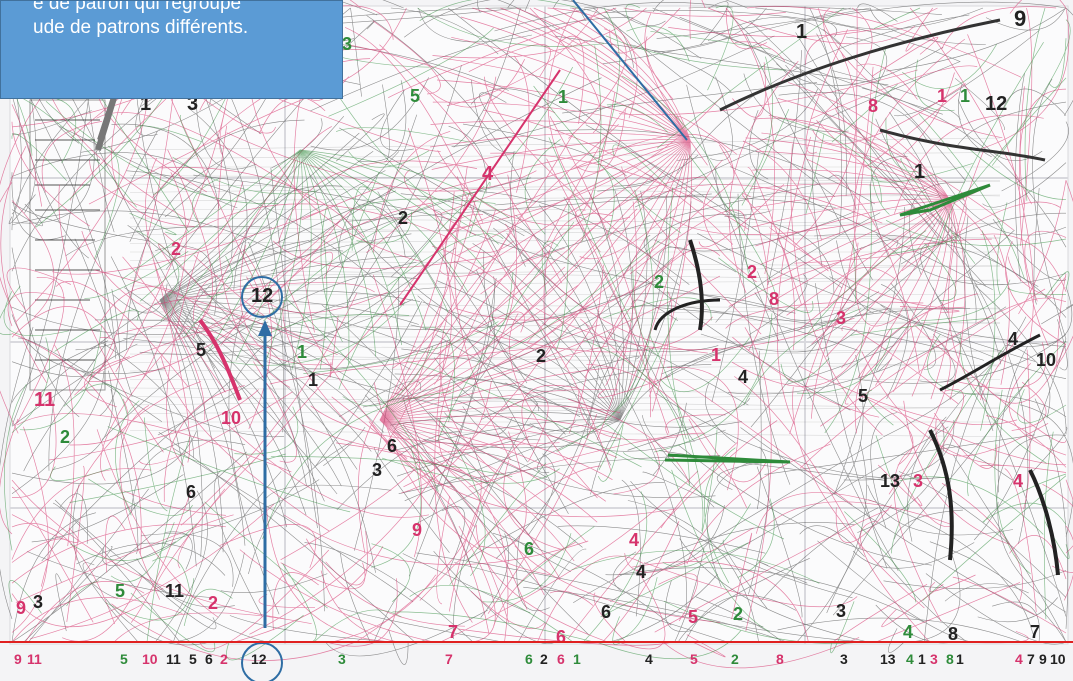  Describe the element at coordinates (137, 7) in the screenshot. I see `callout-line-1: e de patron qui regroupe` at that location.